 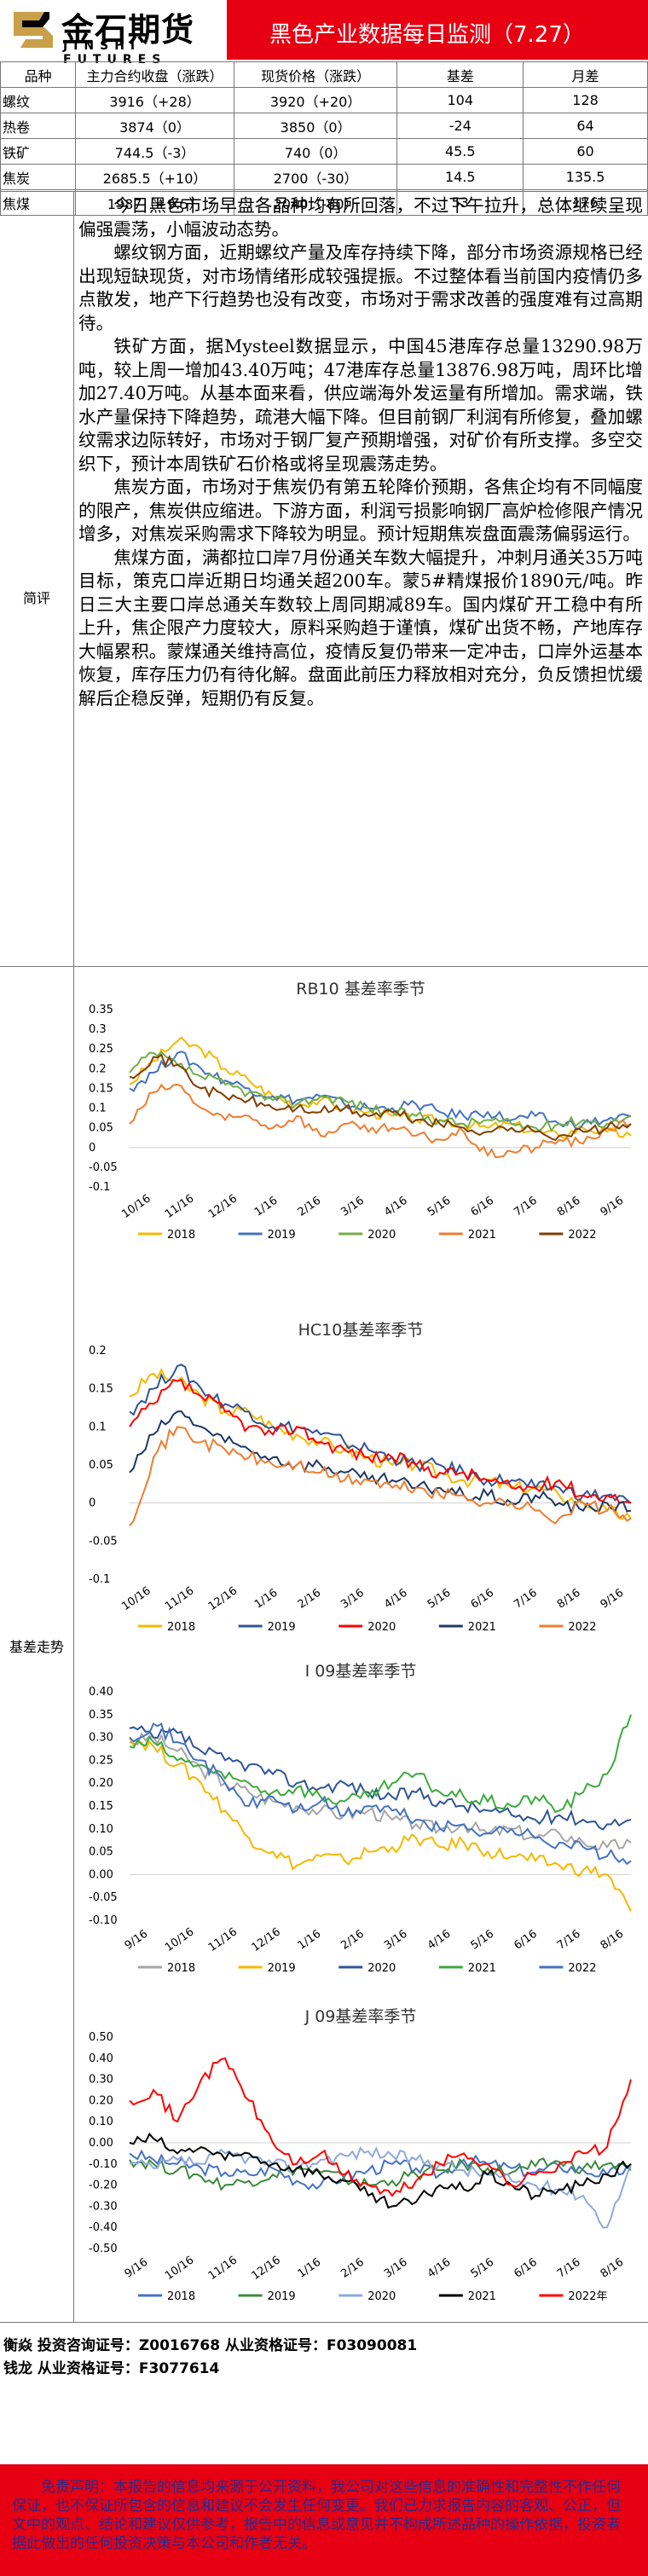 What do you see at coordinates (38, 74) in the screenshot?
I see `table-header-cell: 品种` at bounding box center [38, 74].